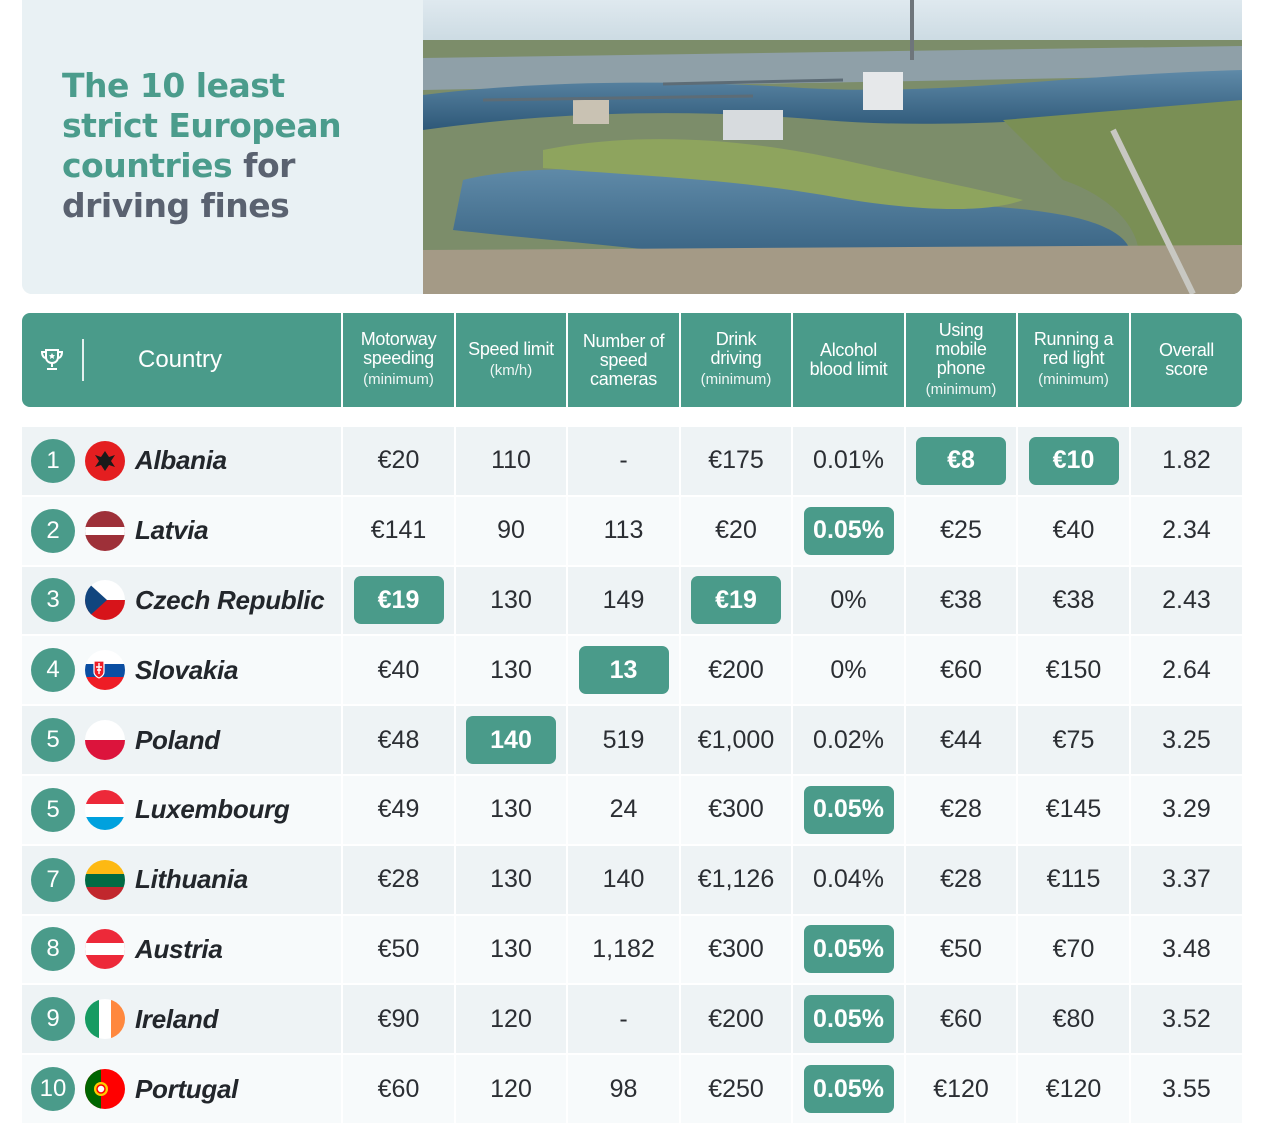 This screenshot has width=1264, height=1144. I want to click on drink-cell: €20, so click(737, 530).